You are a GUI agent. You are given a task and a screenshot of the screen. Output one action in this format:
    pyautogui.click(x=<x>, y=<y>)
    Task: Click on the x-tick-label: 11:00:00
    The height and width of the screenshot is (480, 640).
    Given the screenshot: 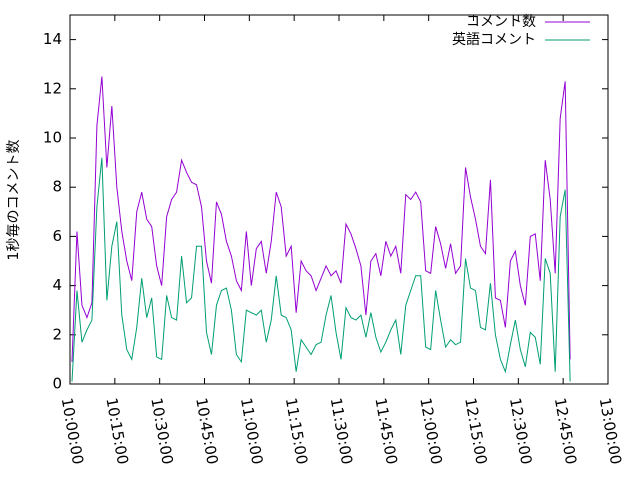 What is the action you would take?
    pyautogui.click(x=251, y=430)
    